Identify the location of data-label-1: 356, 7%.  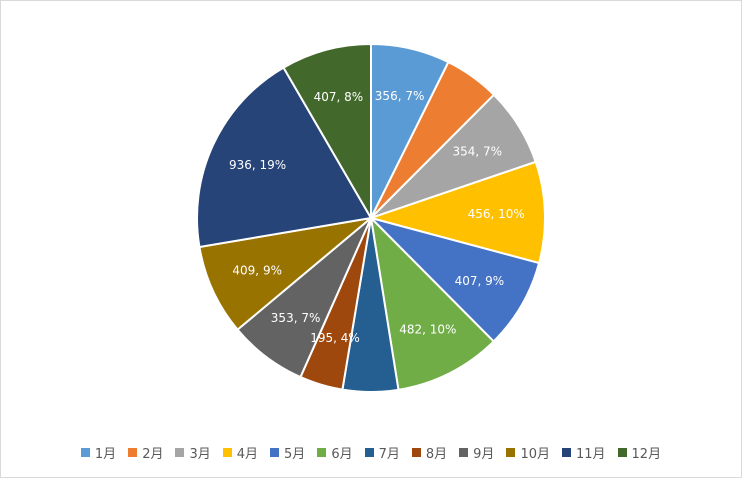
(400, 96).